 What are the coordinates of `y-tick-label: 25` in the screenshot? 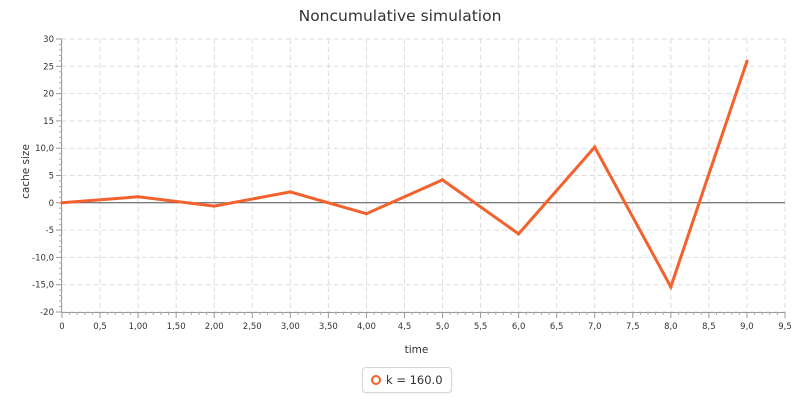 It's located at (48, 67).